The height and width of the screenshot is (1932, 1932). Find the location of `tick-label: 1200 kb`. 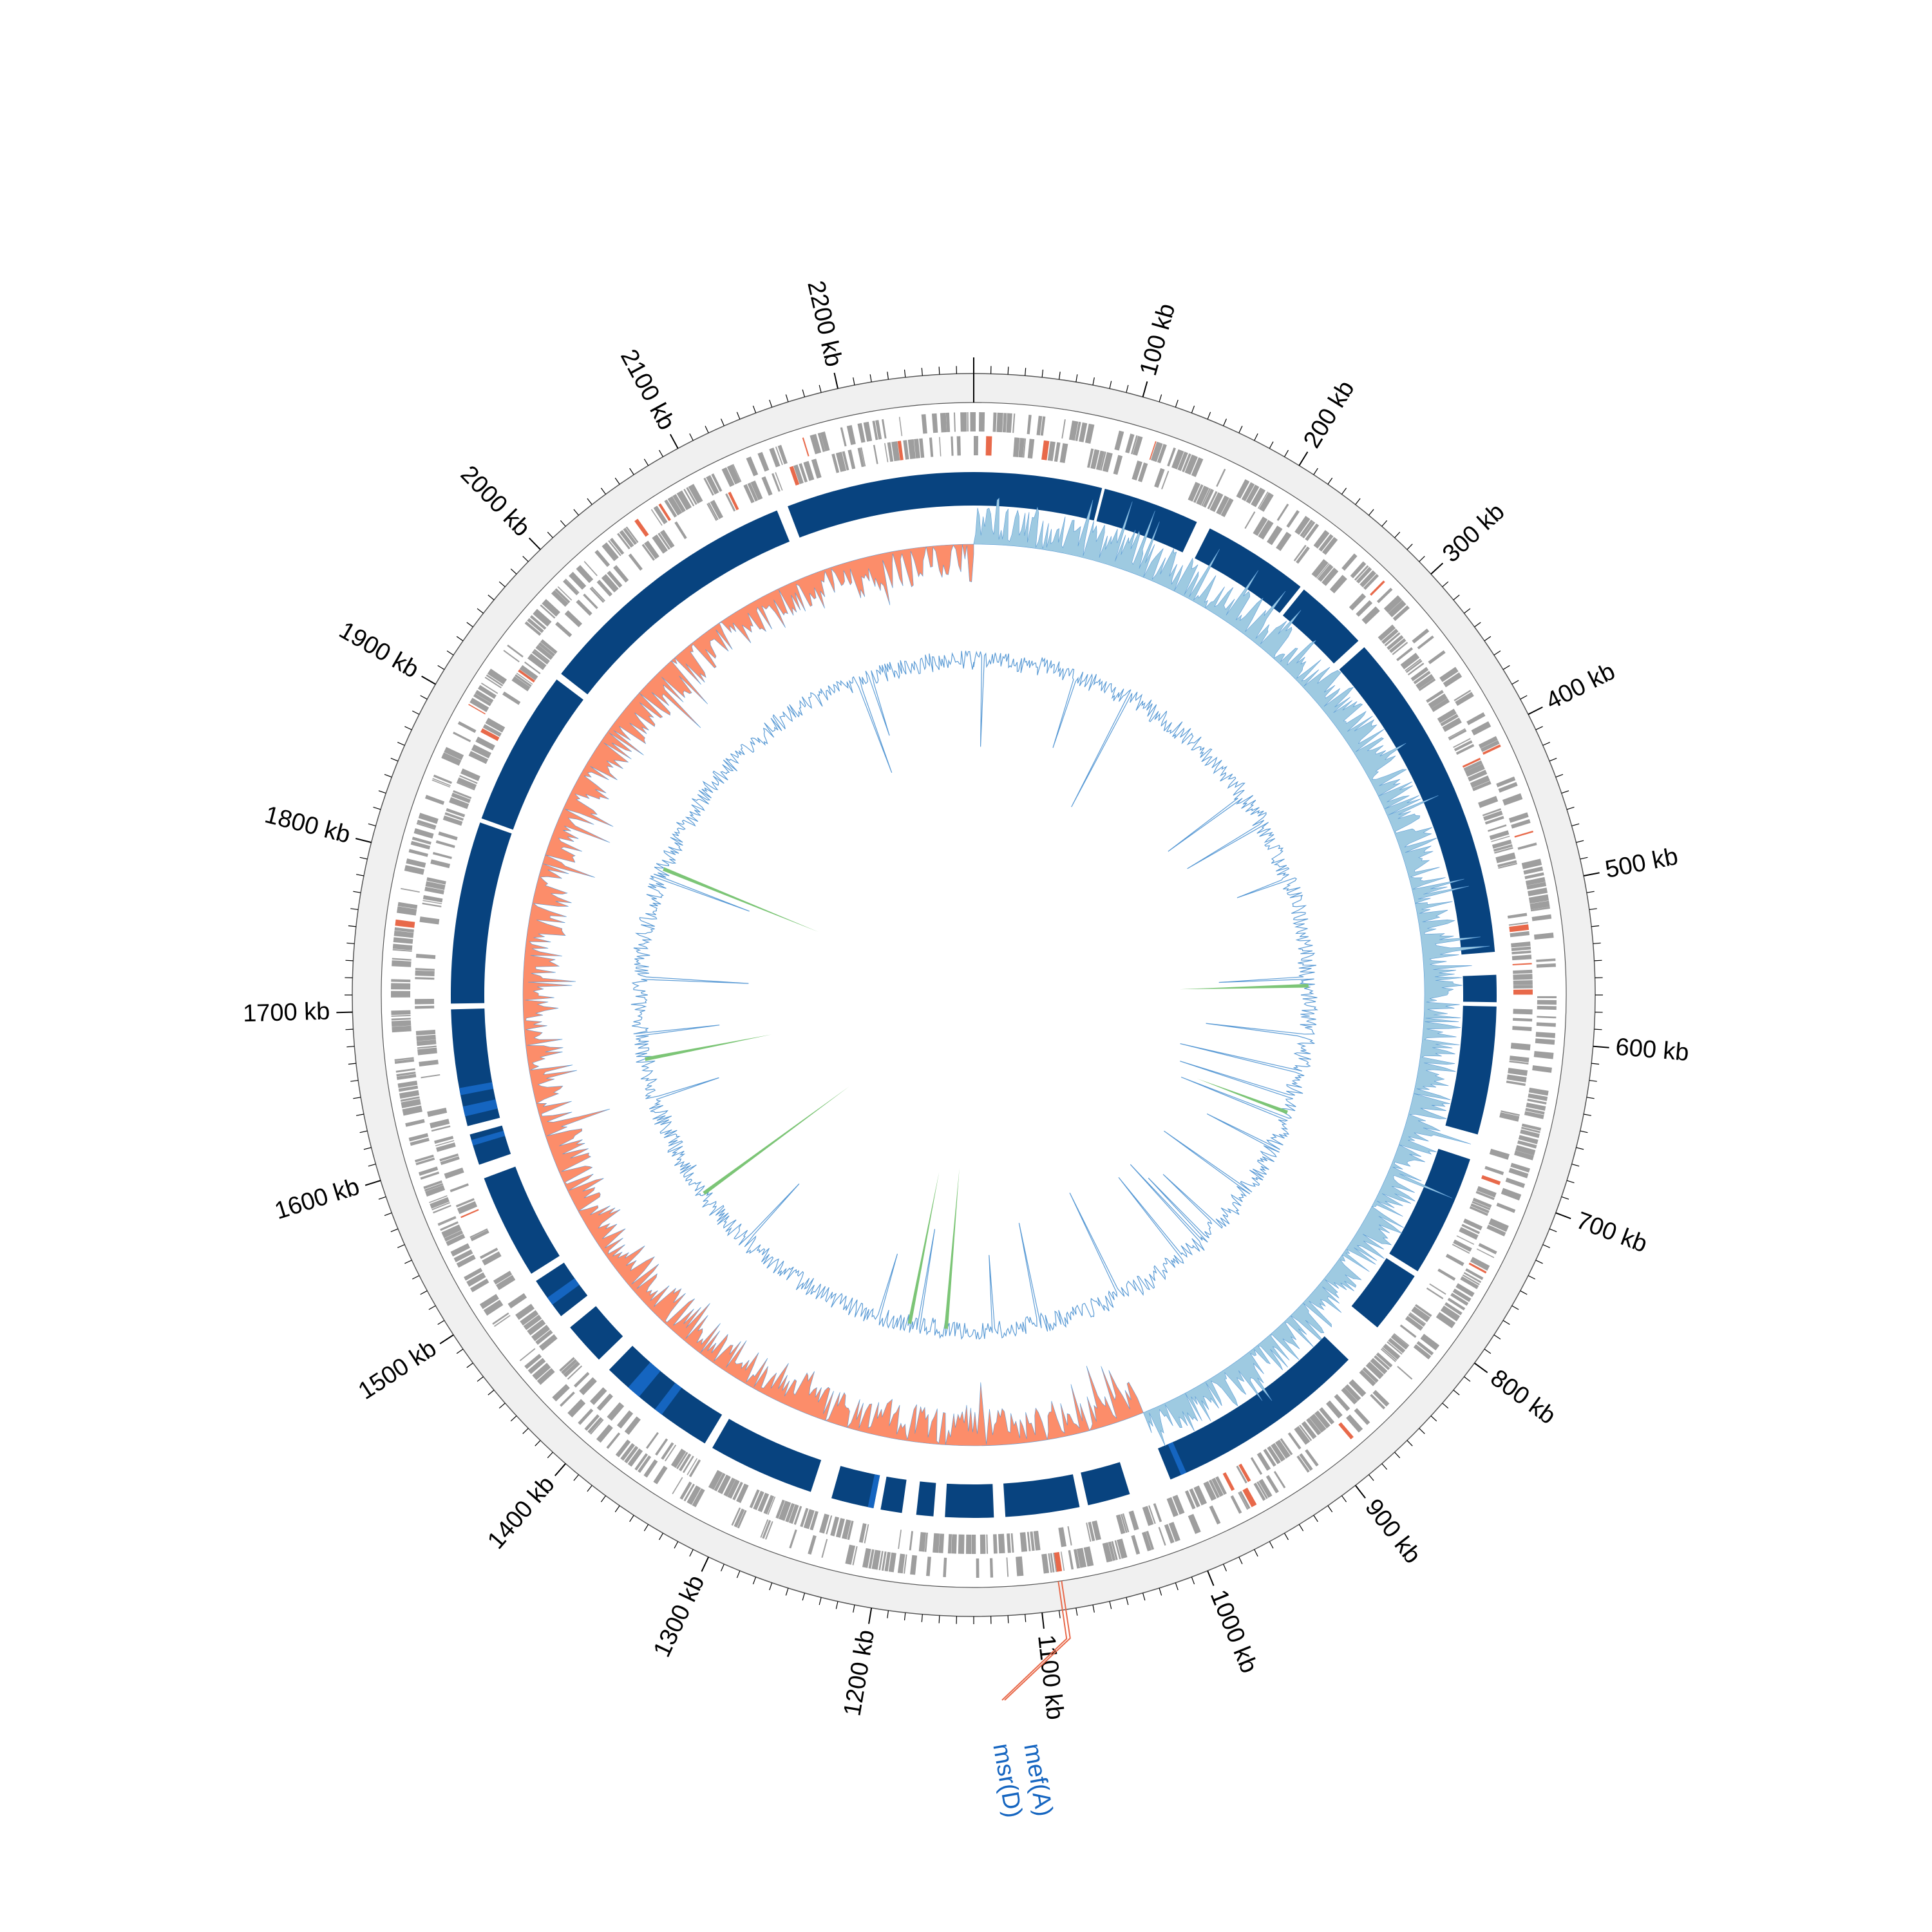

tick-label: 1200 kb is located at coordinates (859, 1673).